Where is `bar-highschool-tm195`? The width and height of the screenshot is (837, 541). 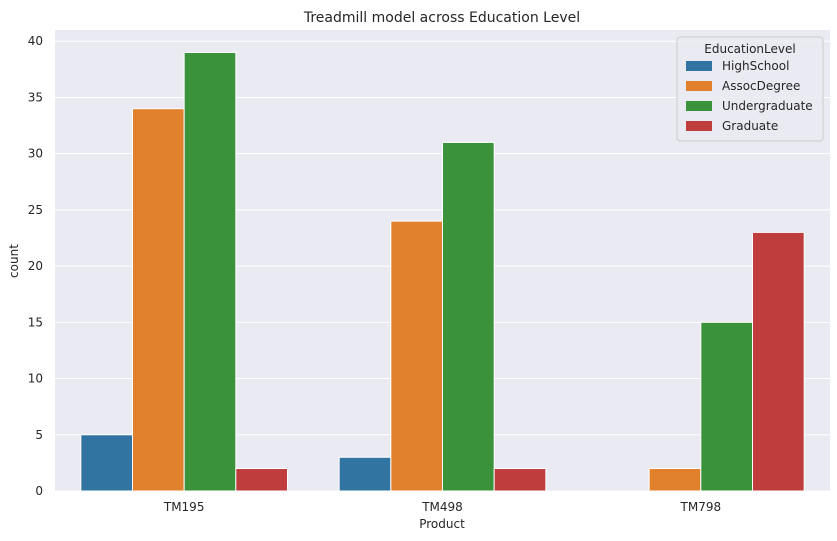 bar-highschool-tm195 is located at coordinates (107, 463).